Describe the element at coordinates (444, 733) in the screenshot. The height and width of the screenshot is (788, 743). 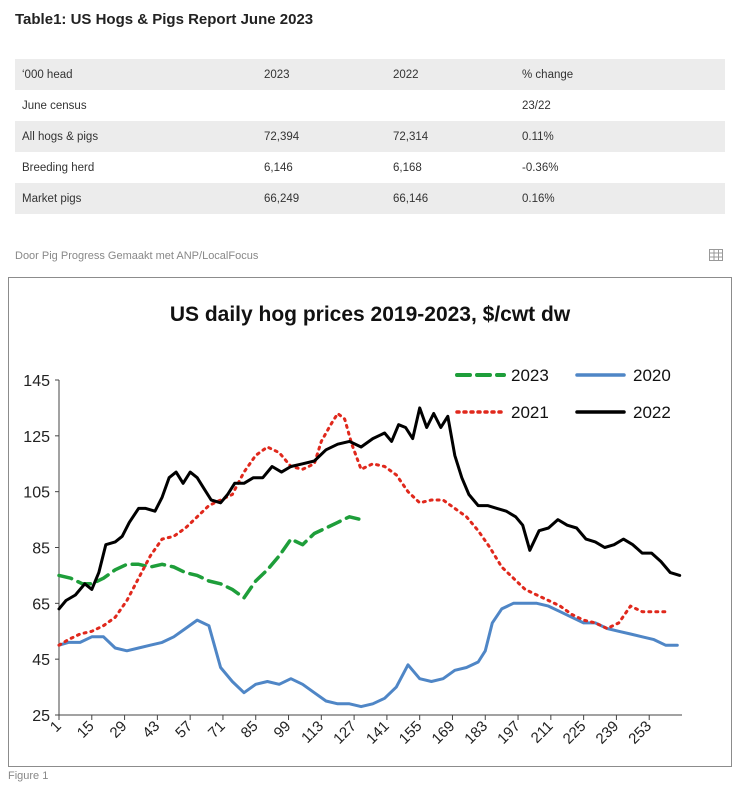
I see `x-tick-label: 169` at that location.